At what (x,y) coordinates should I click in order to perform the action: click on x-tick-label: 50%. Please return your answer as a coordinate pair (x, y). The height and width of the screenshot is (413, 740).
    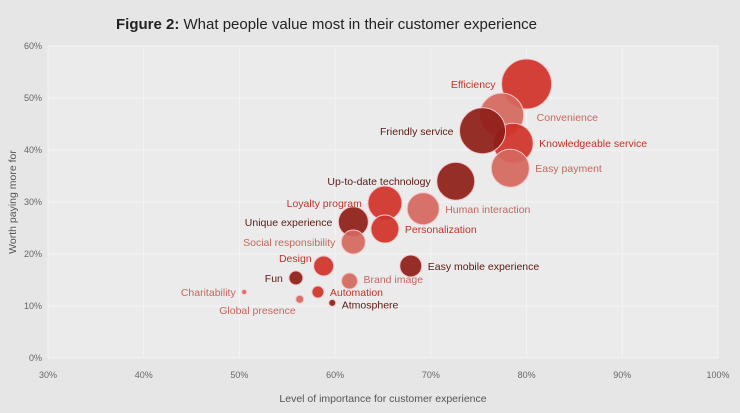
    Looking at the image, I should click on (239, 375).